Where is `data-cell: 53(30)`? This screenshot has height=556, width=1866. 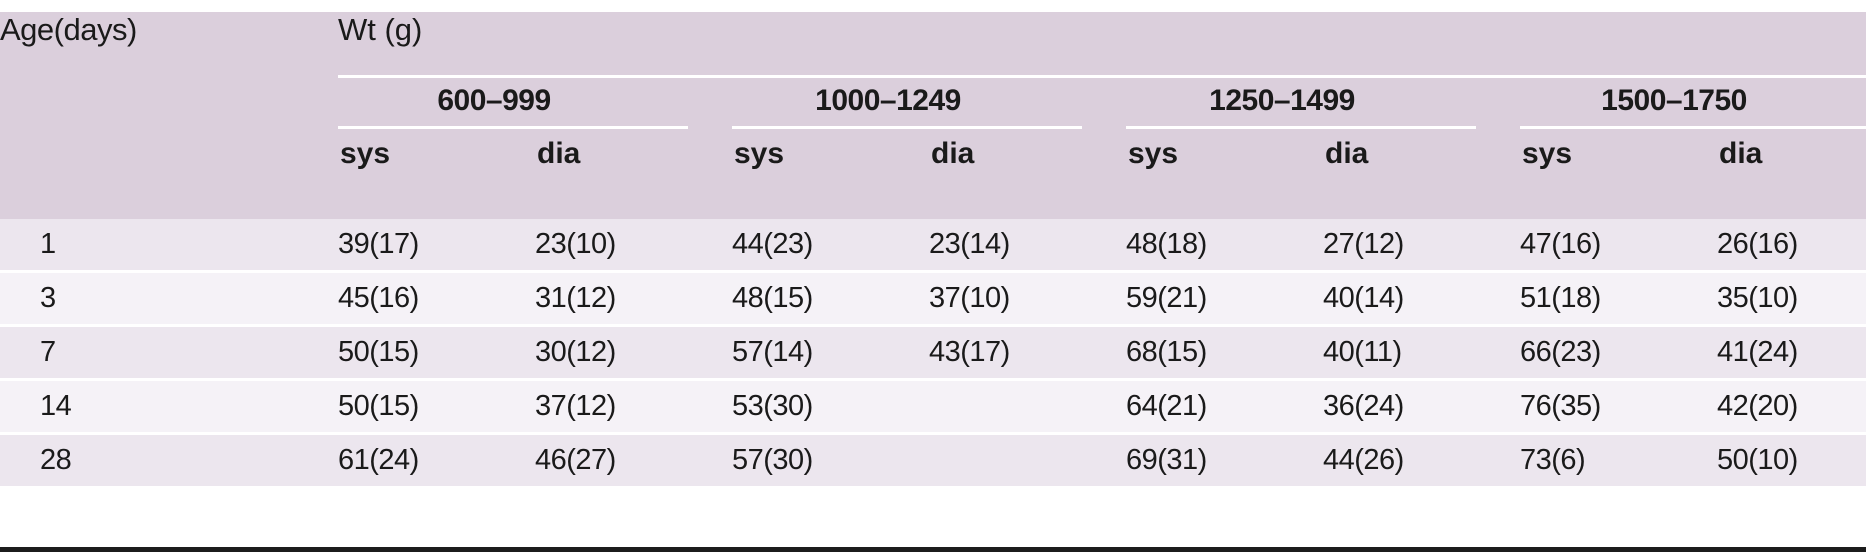 data-cell: 53(30) is located at coordinates (830, 408).